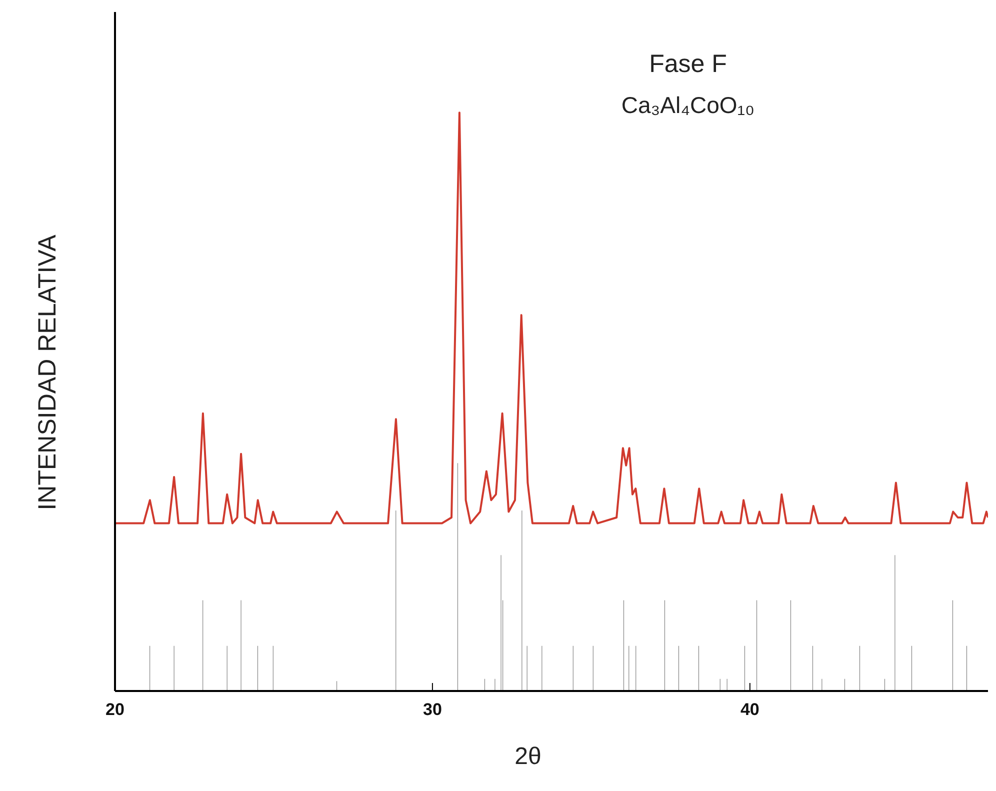  I want to click on x-tick-label: 40, so click(750, 710).